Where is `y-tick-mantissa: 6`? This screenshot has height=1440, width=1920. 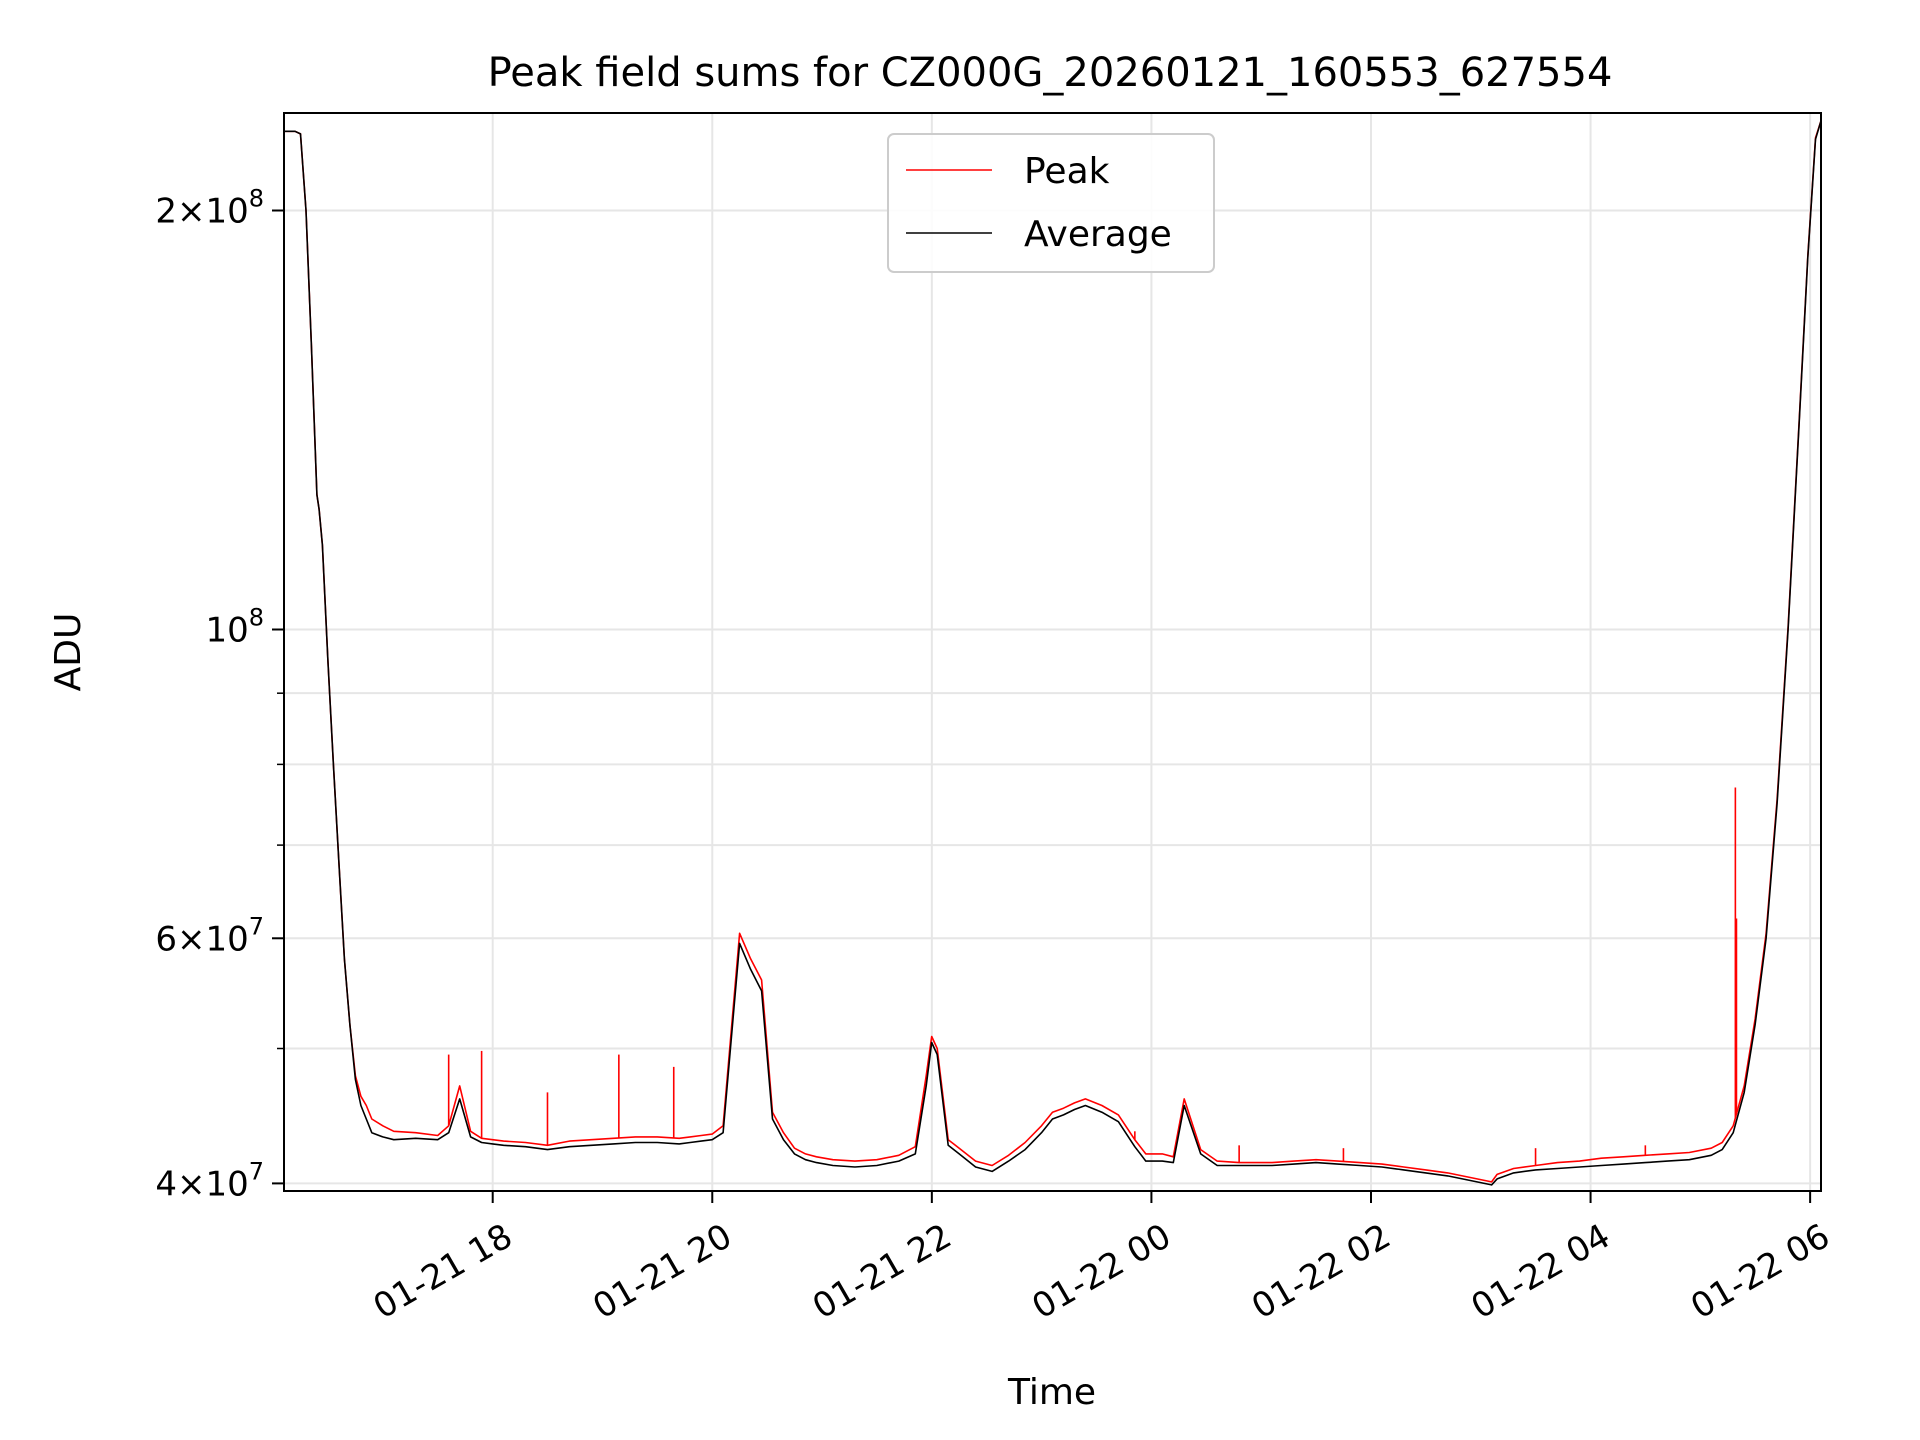 y-tick-mantissa: 6 is located at coordinates (166, 939).